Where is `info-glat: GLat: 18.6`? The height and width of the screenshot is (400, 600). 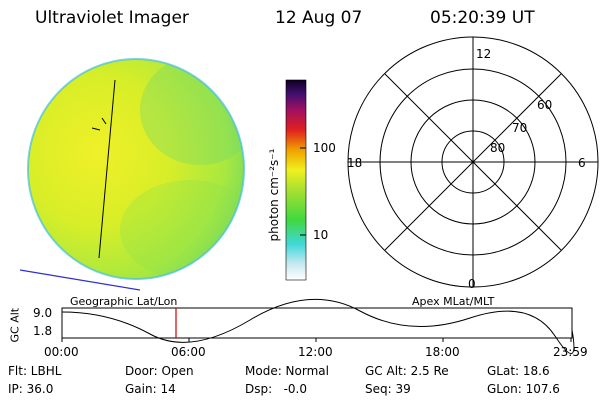
info-glat: GLat: 18.6 is located at coordinates (518, 371).